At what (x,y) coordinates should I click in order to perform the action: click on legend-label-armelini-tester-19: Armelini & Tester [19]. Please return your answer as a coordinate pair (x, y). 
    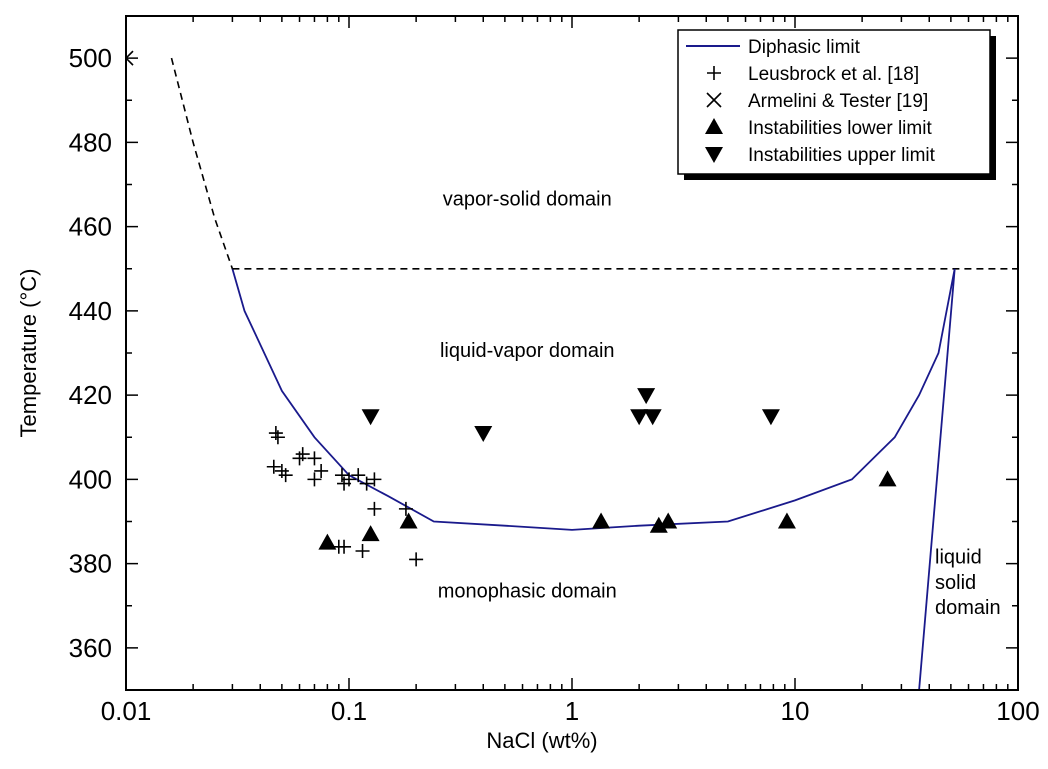
    Looking at the image, I should click on (838, 101).